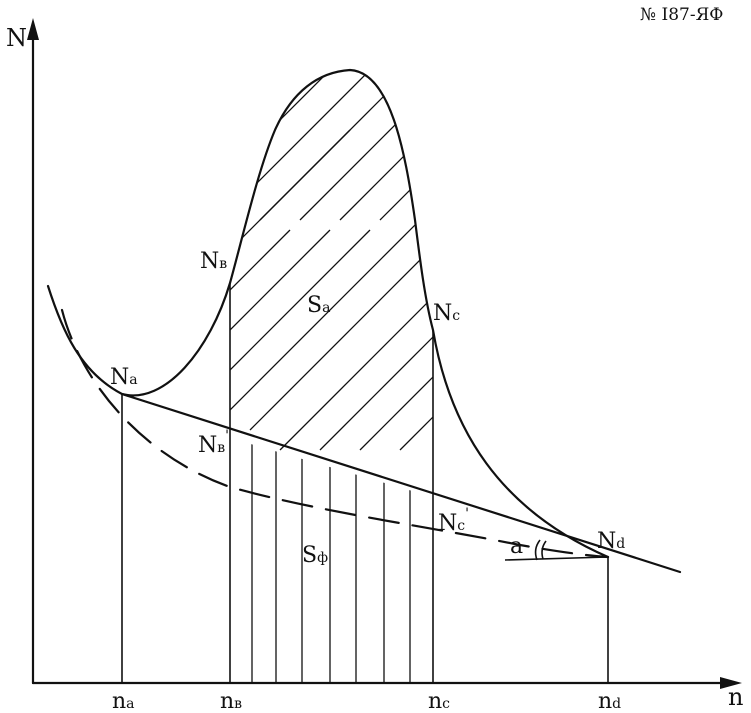 The width and height of the screenshot is (751, 713). I want to click on label-nc: Nc, so click(446, 313).